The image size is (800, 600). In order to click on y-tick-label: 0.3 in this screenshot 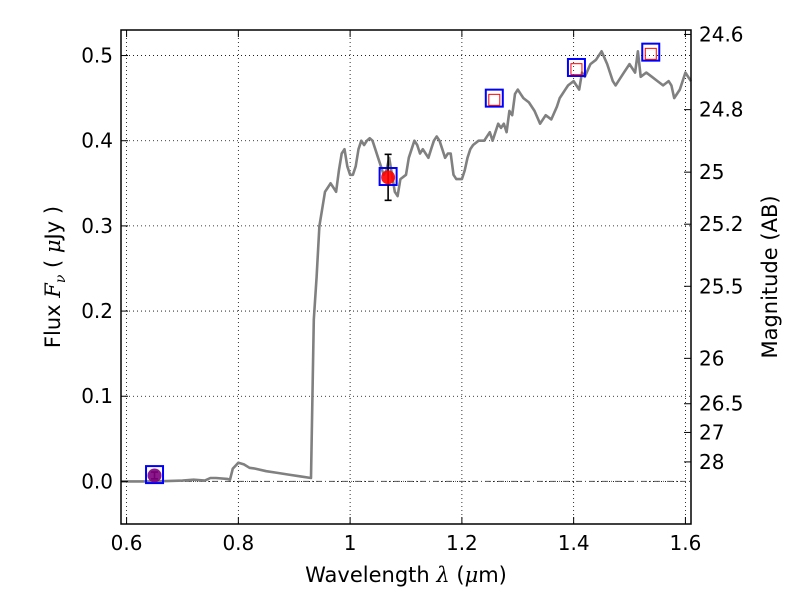, I will do `click(97, 226)`.